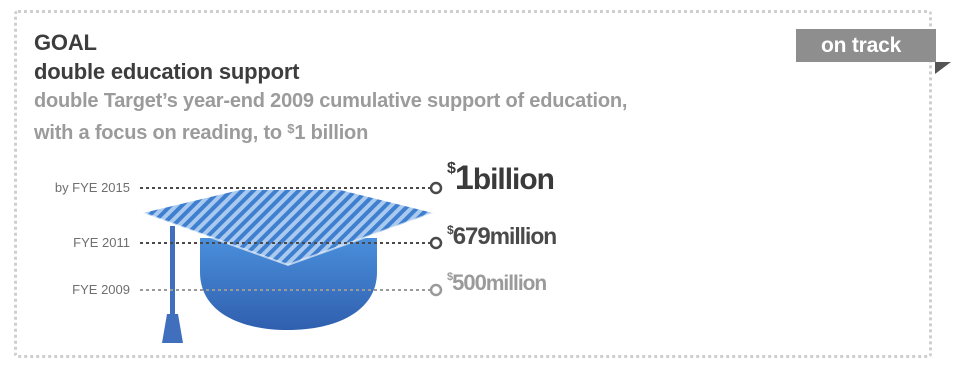 This screenshot has height=368, width=959. I want to click on milestone-amount: 500, so click(469, 283).